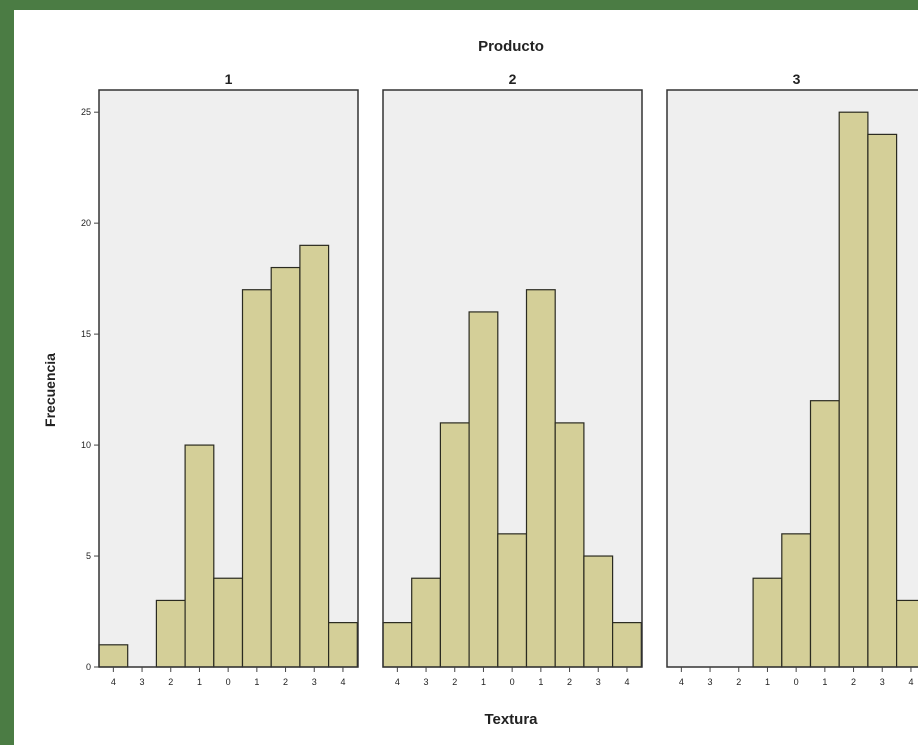 The width and height of the screenshot is (918, 745). Describe the element at coordinates (513, 79) in the screenshot. I see `panel-label: 2` at that location.